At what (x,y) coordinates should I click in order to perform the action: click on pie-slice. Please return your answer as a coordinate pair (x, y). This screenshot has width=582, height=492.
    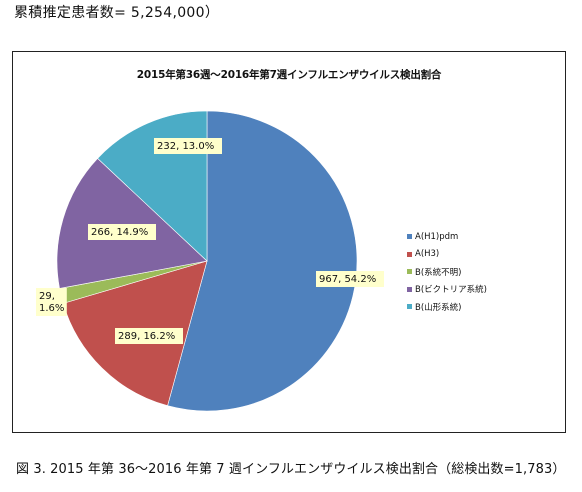
    Looking at the image, I should click on (132, 223).